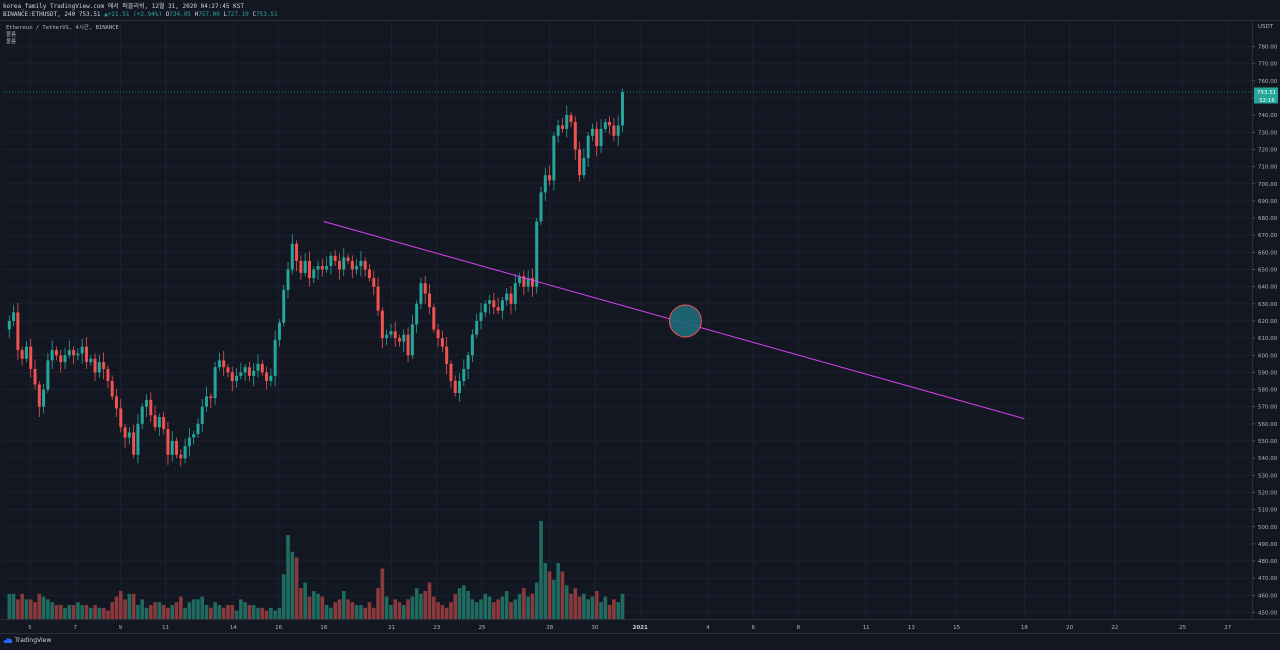 The height and width of the screenshot is (650, 1280). What do you see at coordinates (1024, 628) in the screenshot?
I see `time-tick-label: 18` at bounding box center [1024, 628].